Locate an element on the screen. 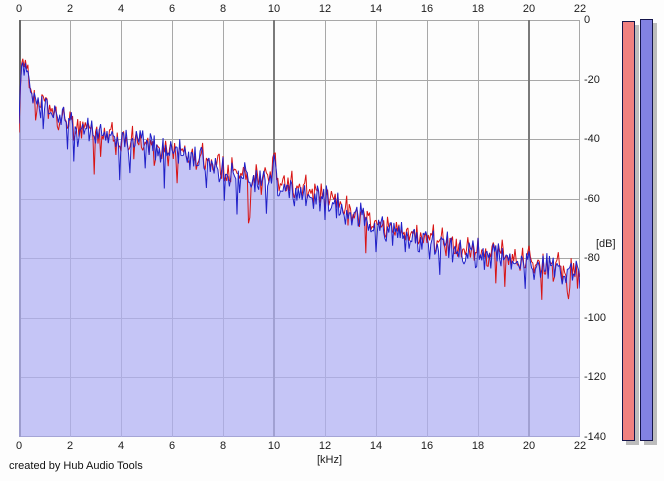 The image size is (664, 481). y-tick-label: -60 is located at coordinates (592, 198).